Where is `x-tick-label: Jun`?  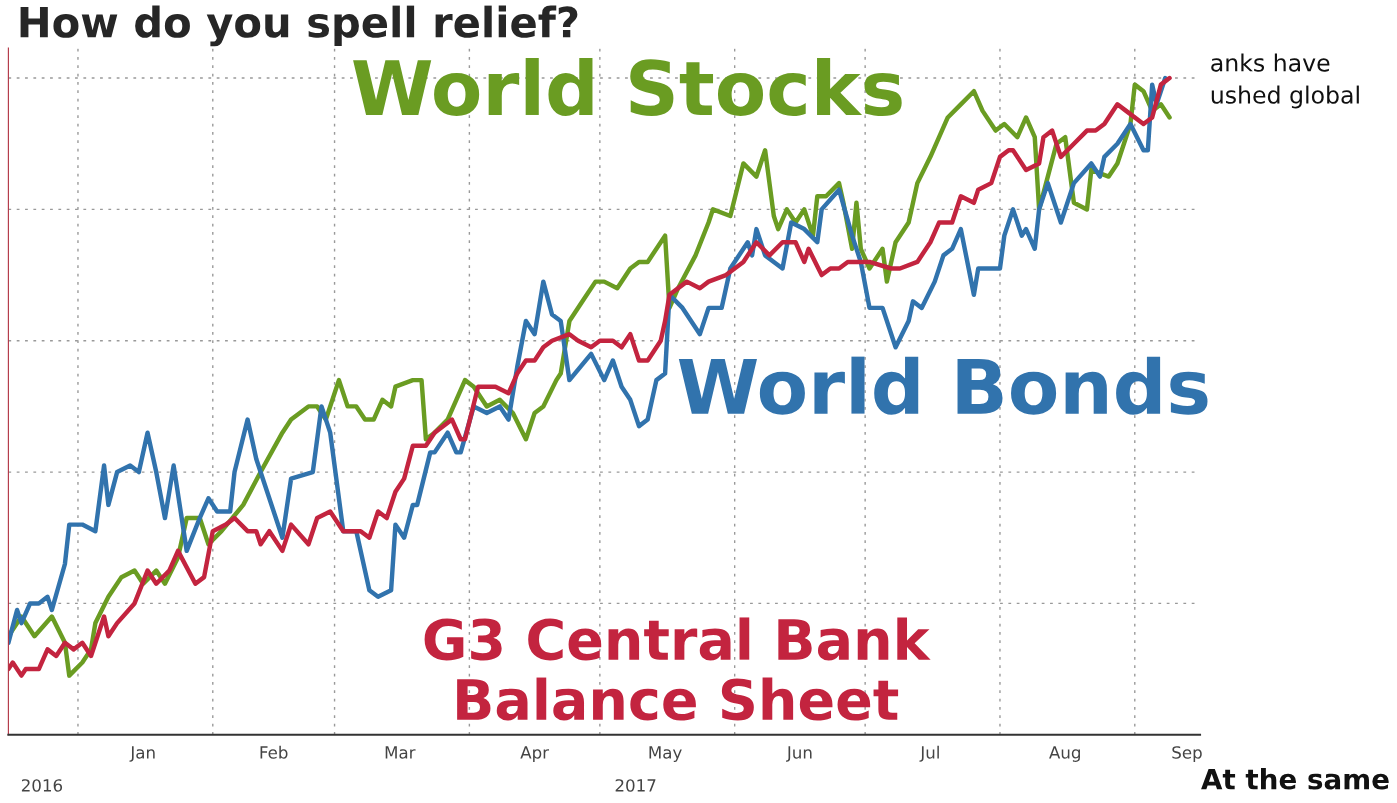 x-tick-label: Jun is located at coordinates (799, 754).